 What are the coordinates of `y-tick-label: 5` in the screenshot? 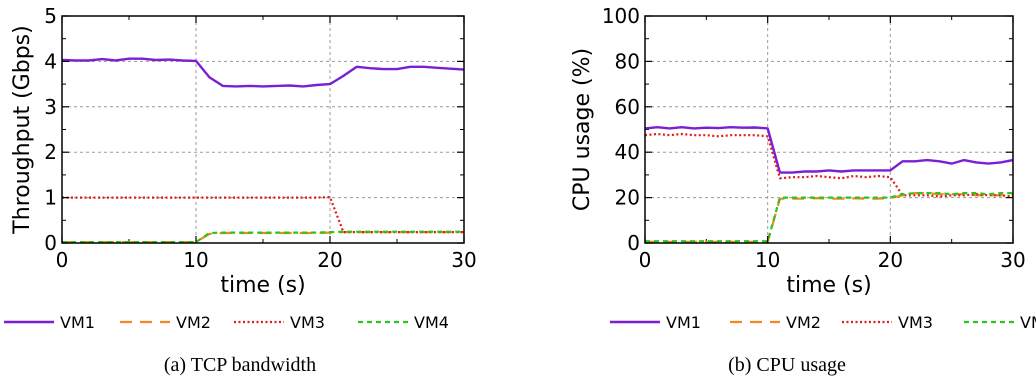 It's located at (50, 16).